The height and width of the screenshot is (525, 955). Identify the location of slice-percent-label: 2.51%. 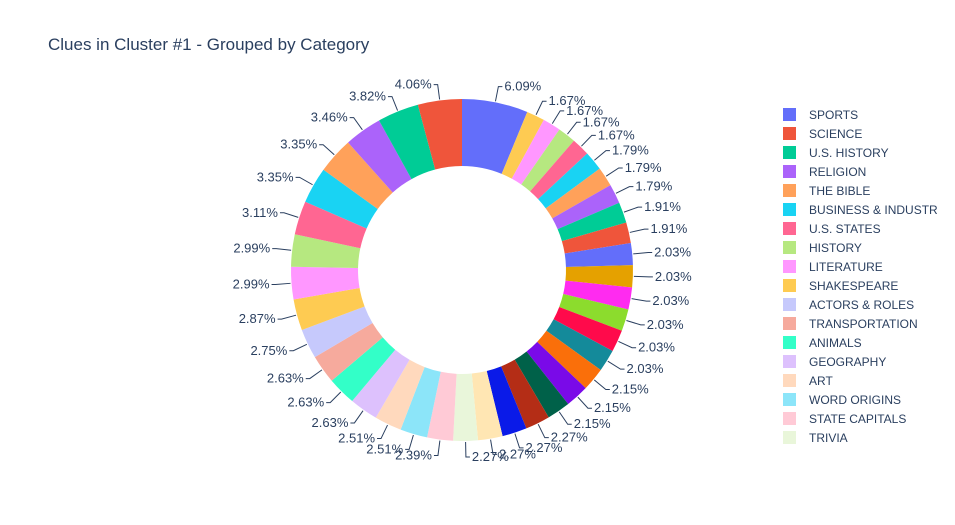
(356, 438).